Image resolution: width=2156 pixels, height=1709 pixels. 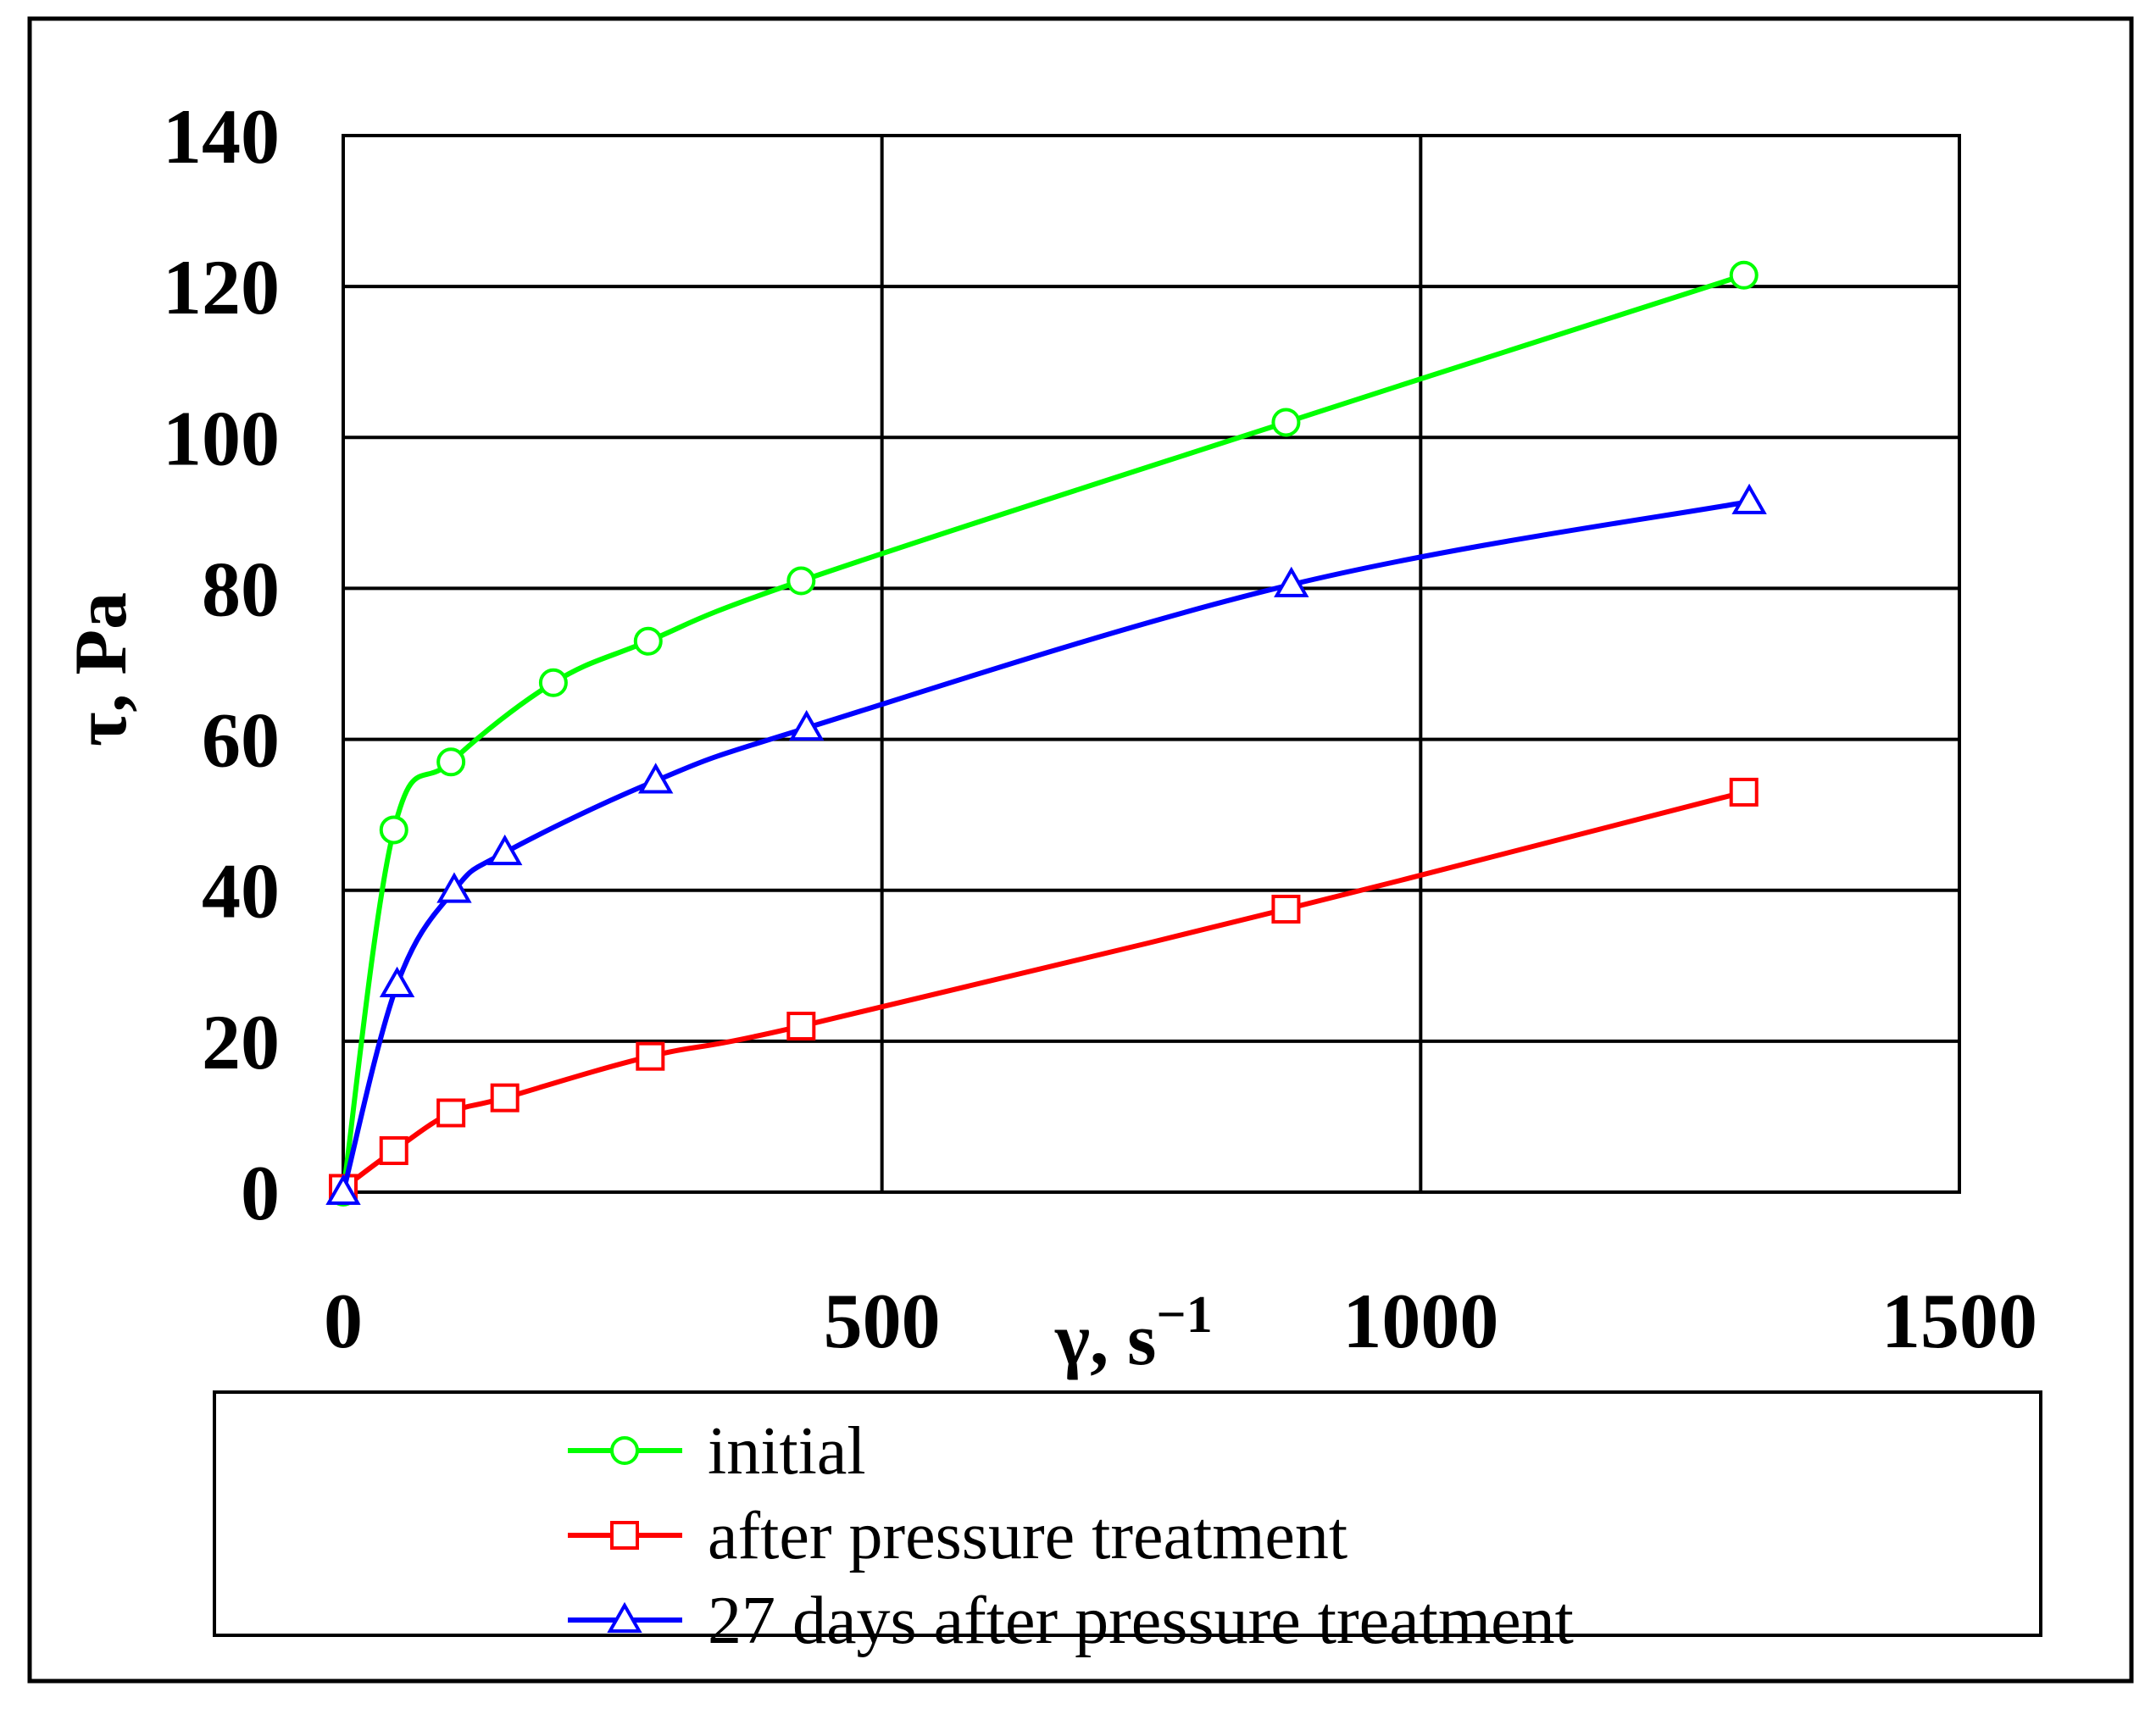 I want to click on y-axis-title: τ, Pa, so click(x=101, y=669).